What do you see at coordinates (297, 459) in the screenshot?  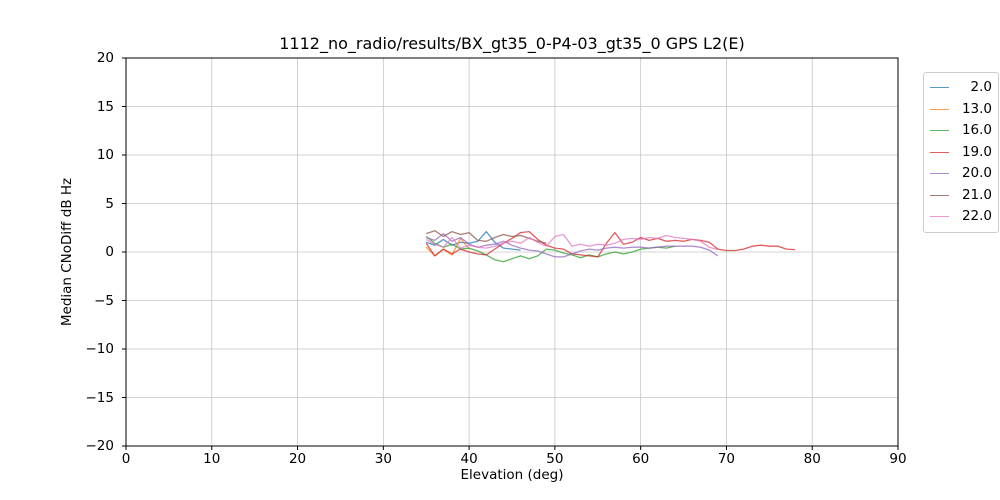 I see `x-tick-label: 20` at bounding box center [297, 459].